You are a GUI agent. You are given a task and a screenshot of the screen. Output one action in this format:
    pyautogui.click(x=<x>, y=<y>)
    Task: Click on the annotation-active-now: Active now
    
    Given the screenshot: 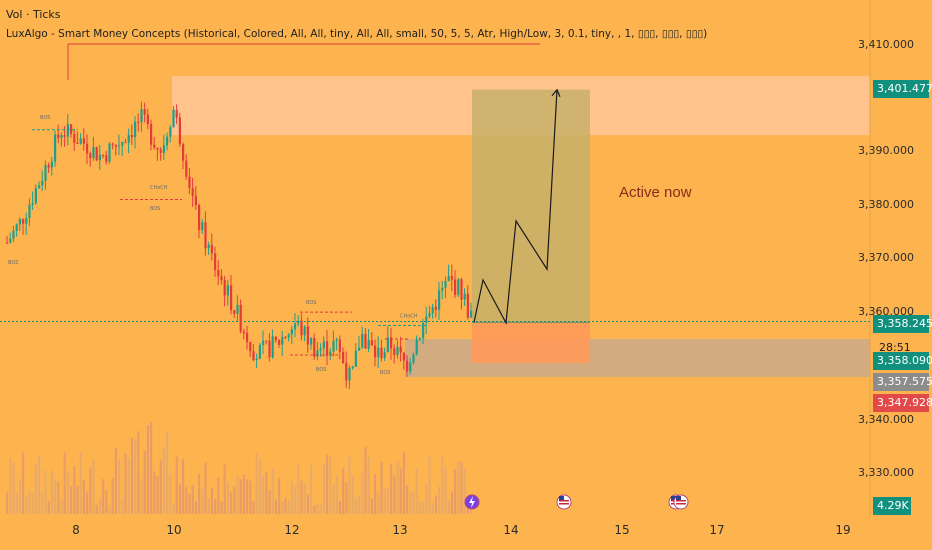 What is the action you would take?
    pyautogui.click(x=655, y=192)
    